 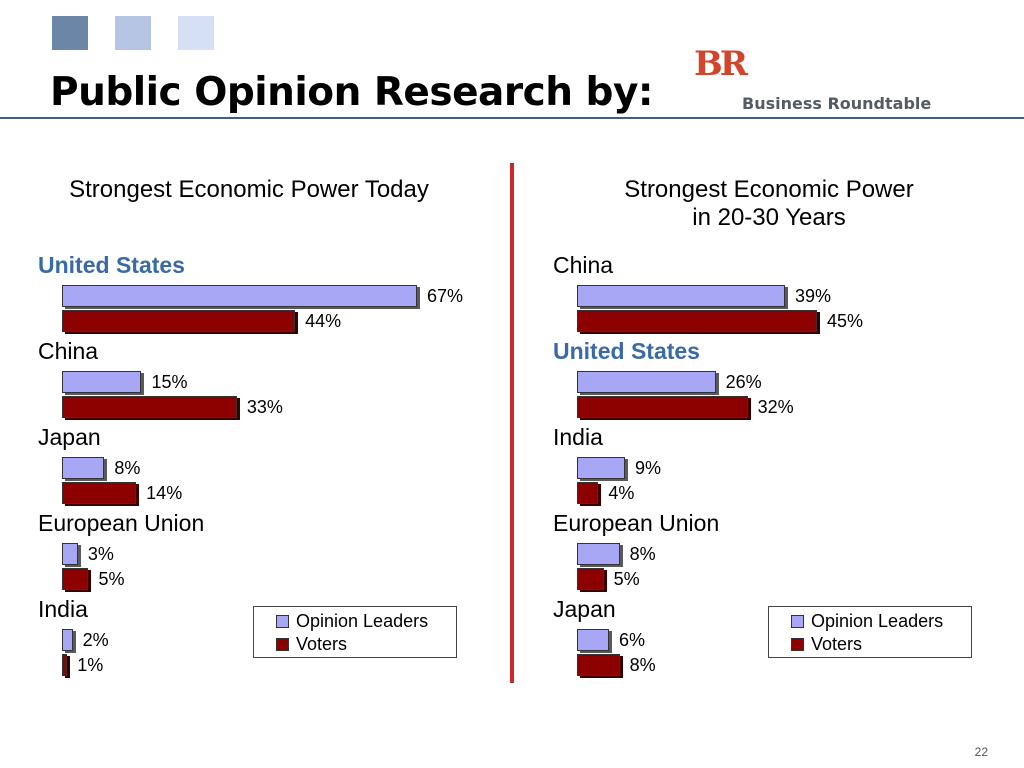 What do you see at coordinates (632, 640) in the screenshot?
I see `value-label-opinion-leaders-japan: 6%` at bounding box center [632, 640].